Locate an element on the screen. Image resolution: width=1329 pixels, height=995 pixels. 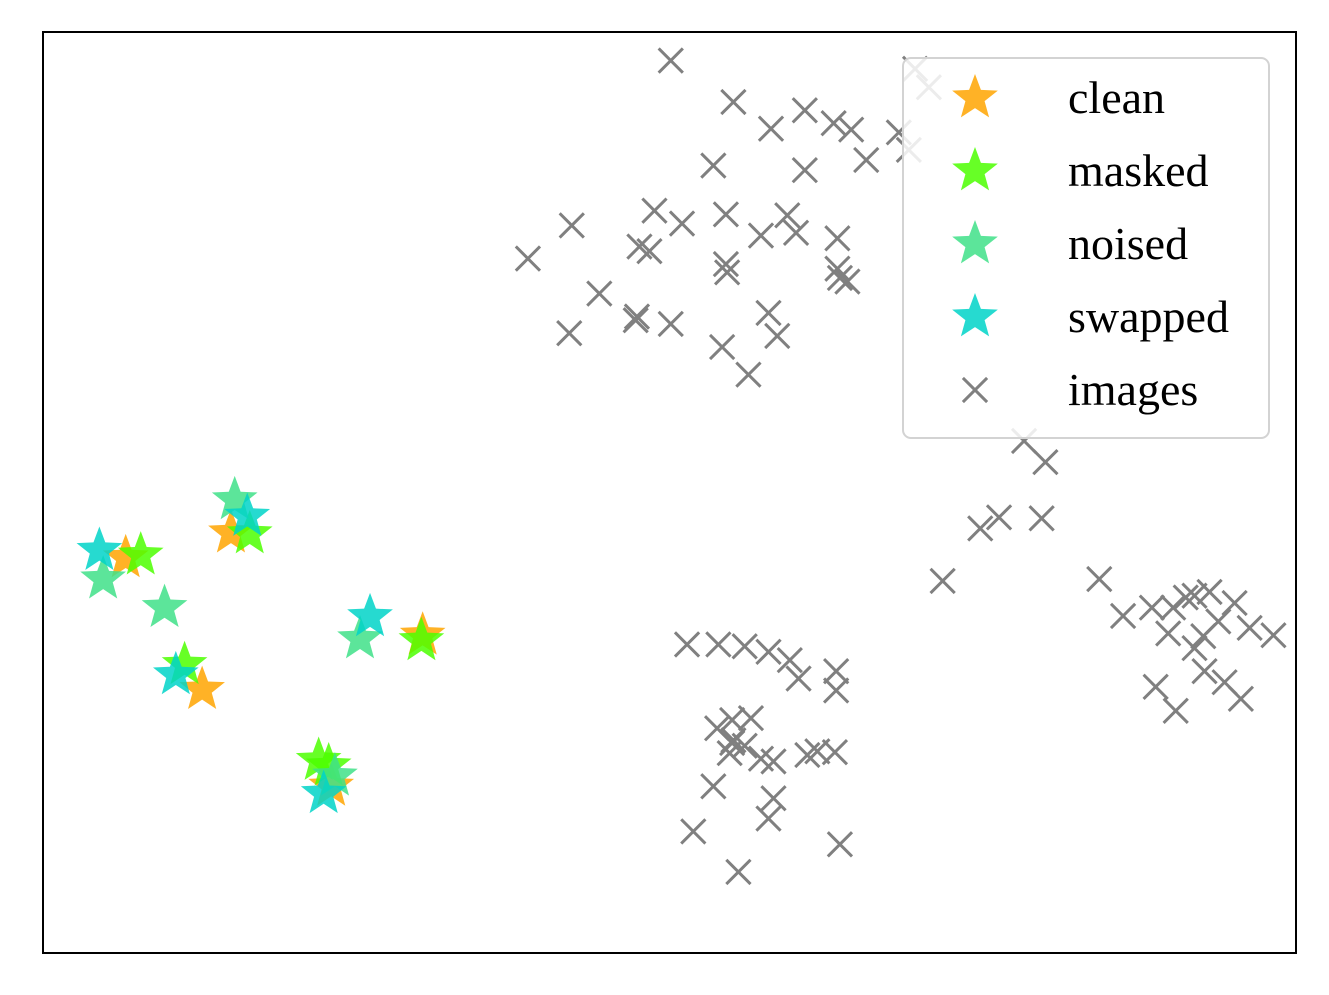
legend-items: clean masked noised swapped images is located at coordinates (1090, 243).